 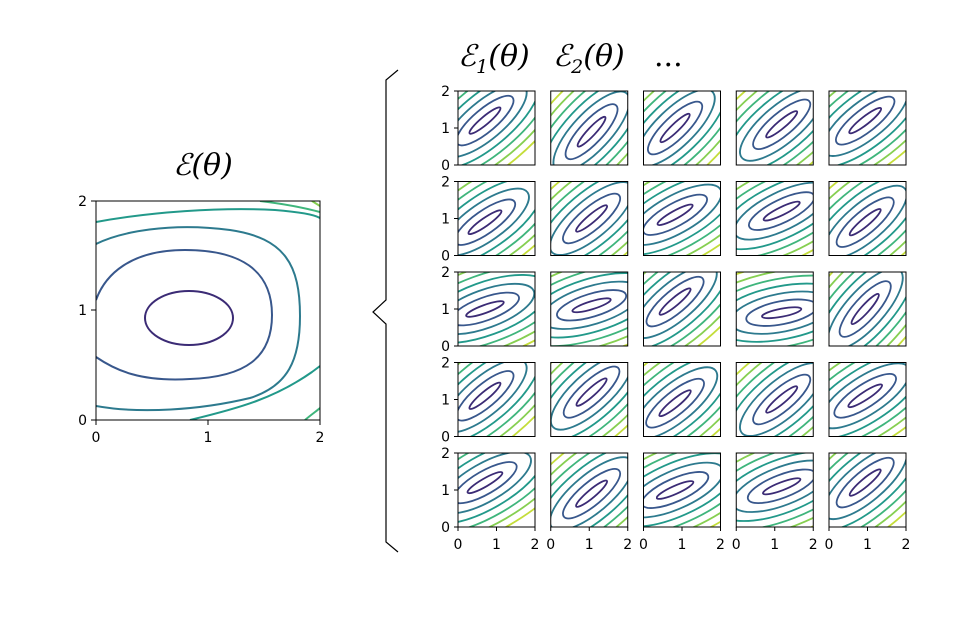 What do you see at coordinates (445, 491) in the screenshot?
I see `ytick-label-r4-1: 1` at bounding box center [445, 491].